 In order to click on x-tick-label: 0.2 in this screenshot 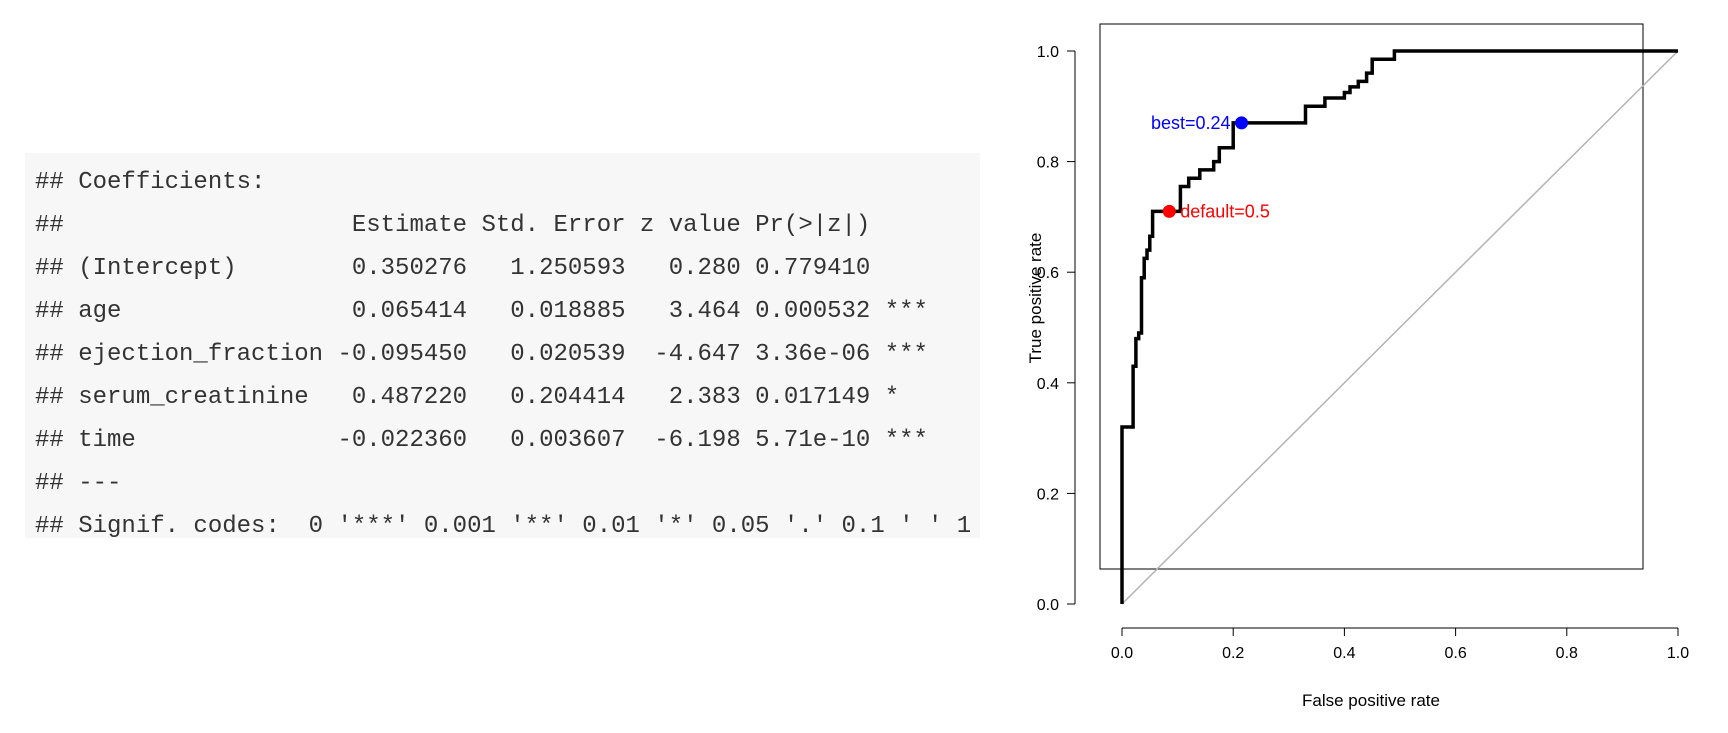, I will do `click(1233, 653)`.